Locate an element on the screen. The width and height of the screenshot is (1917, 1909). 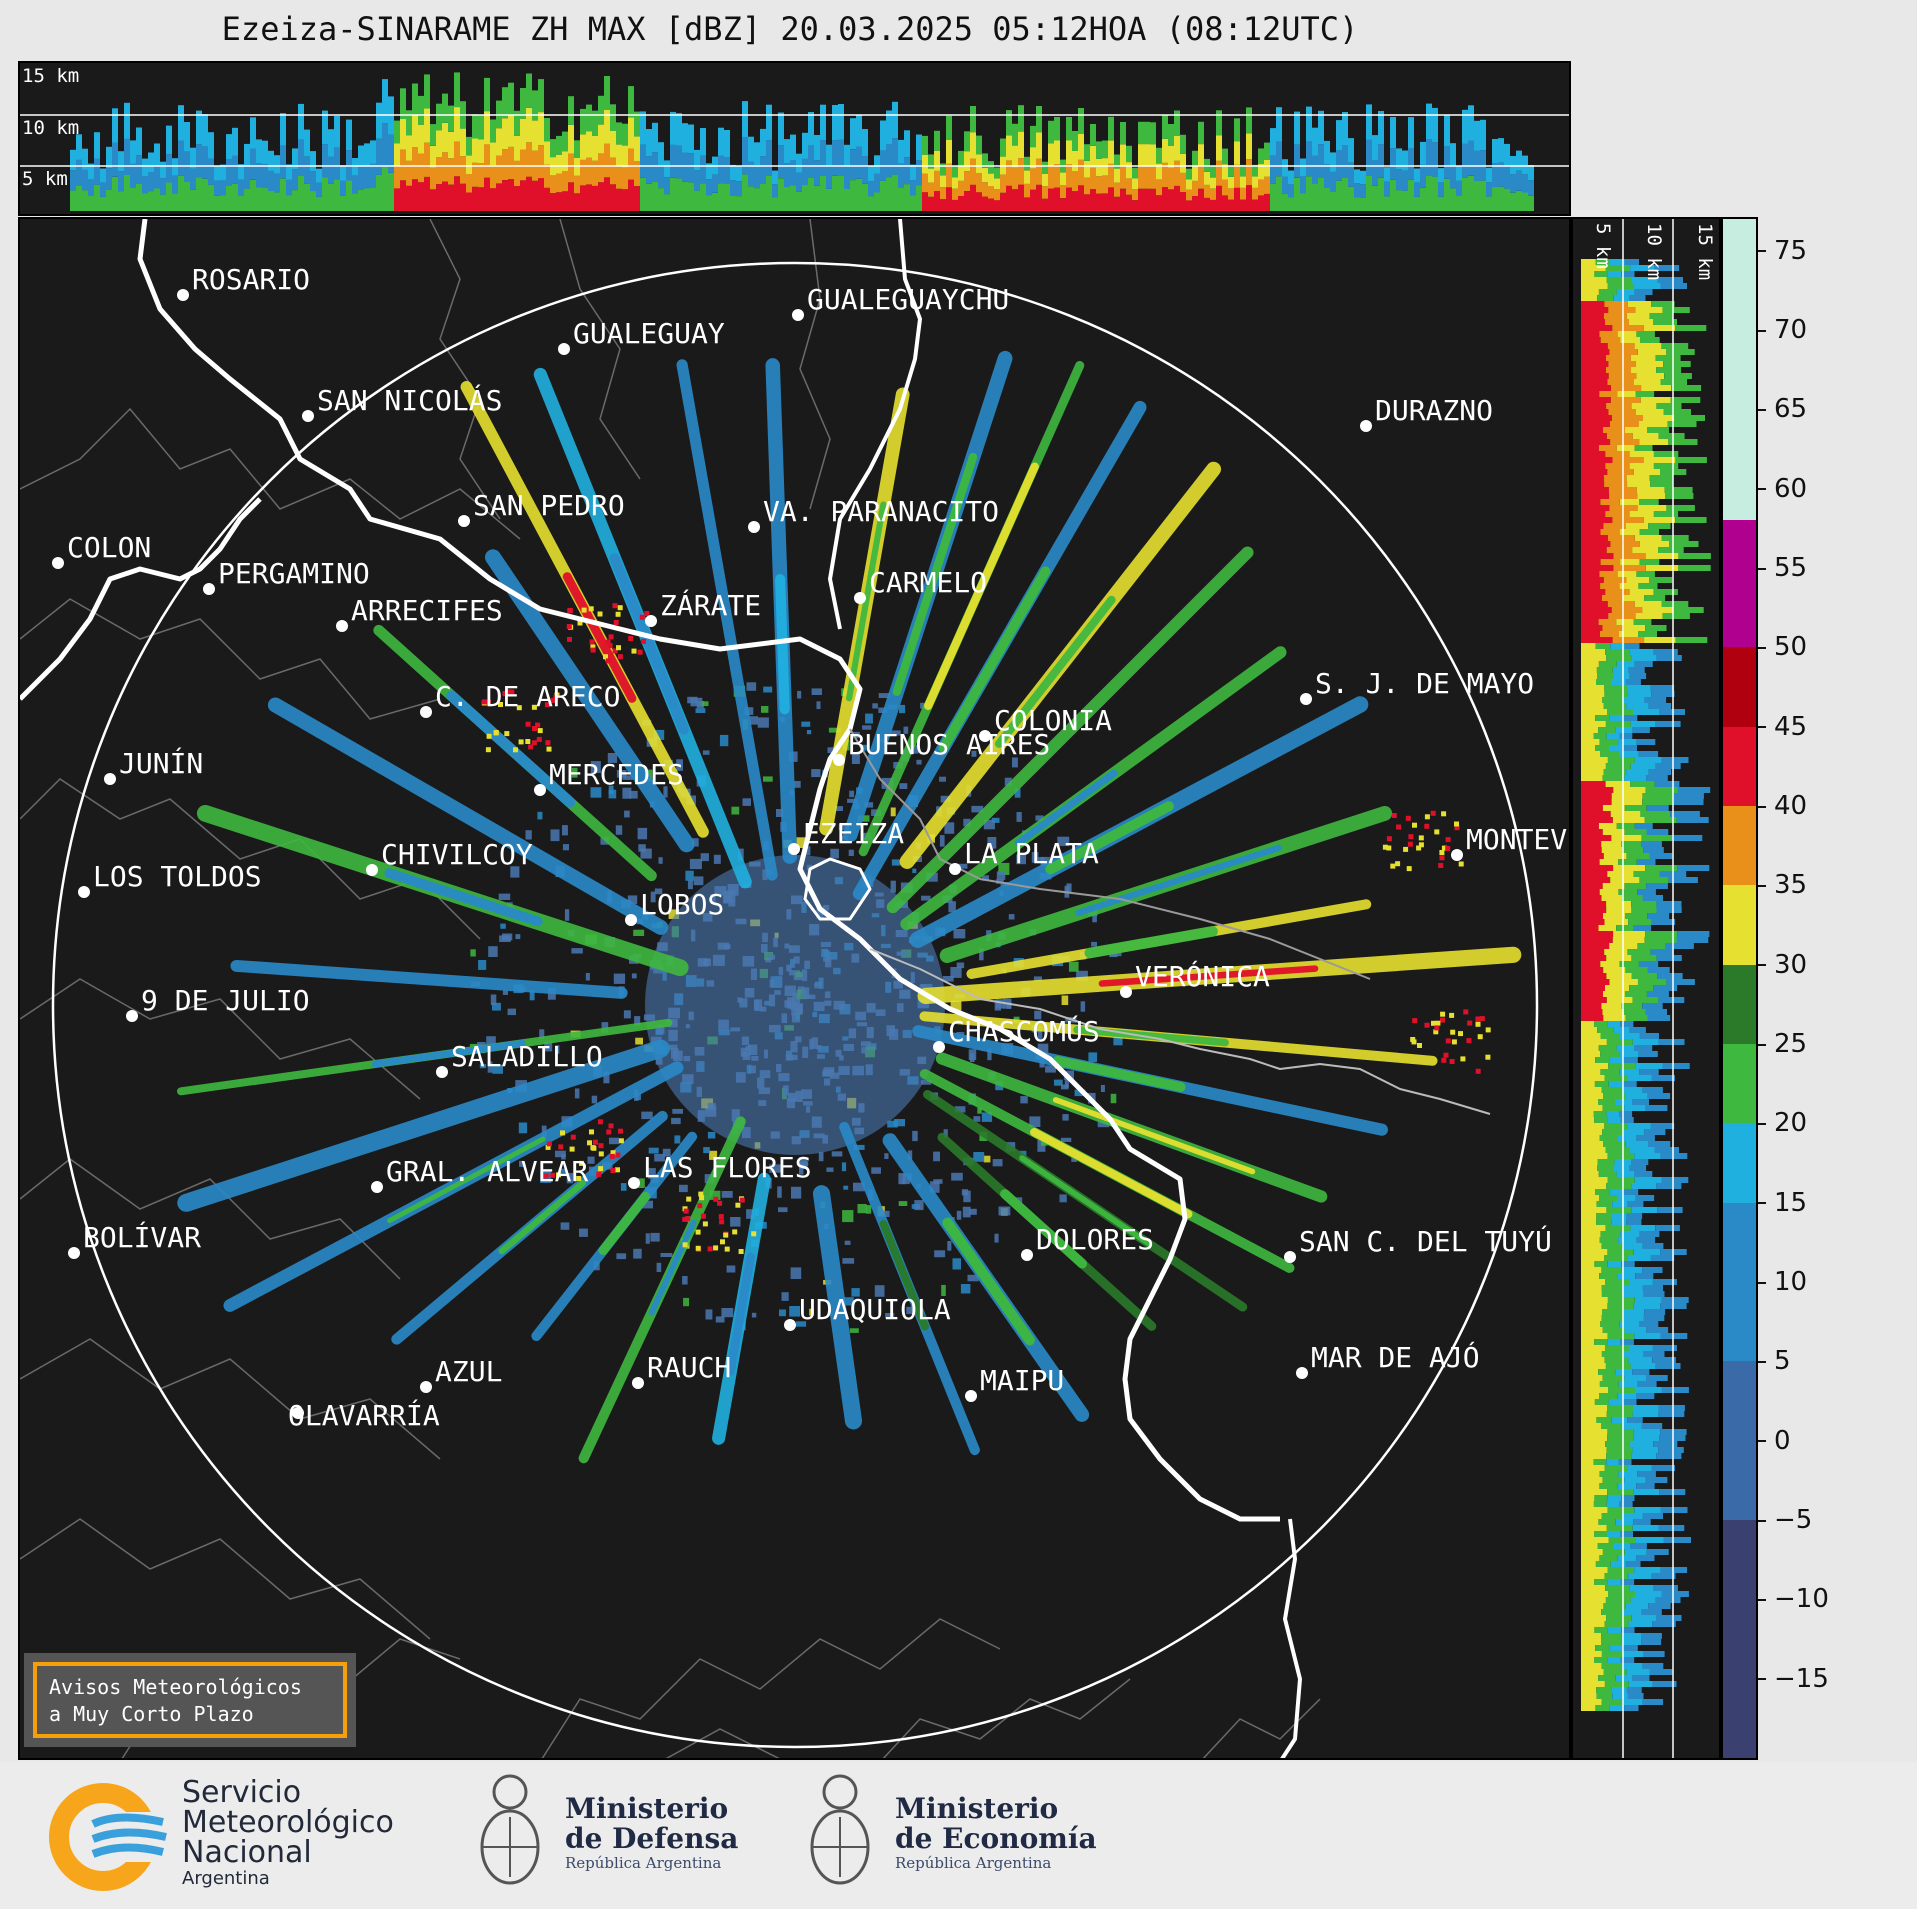
city-marker: SAN NICOLÁS is located at coordinates (402, 402).